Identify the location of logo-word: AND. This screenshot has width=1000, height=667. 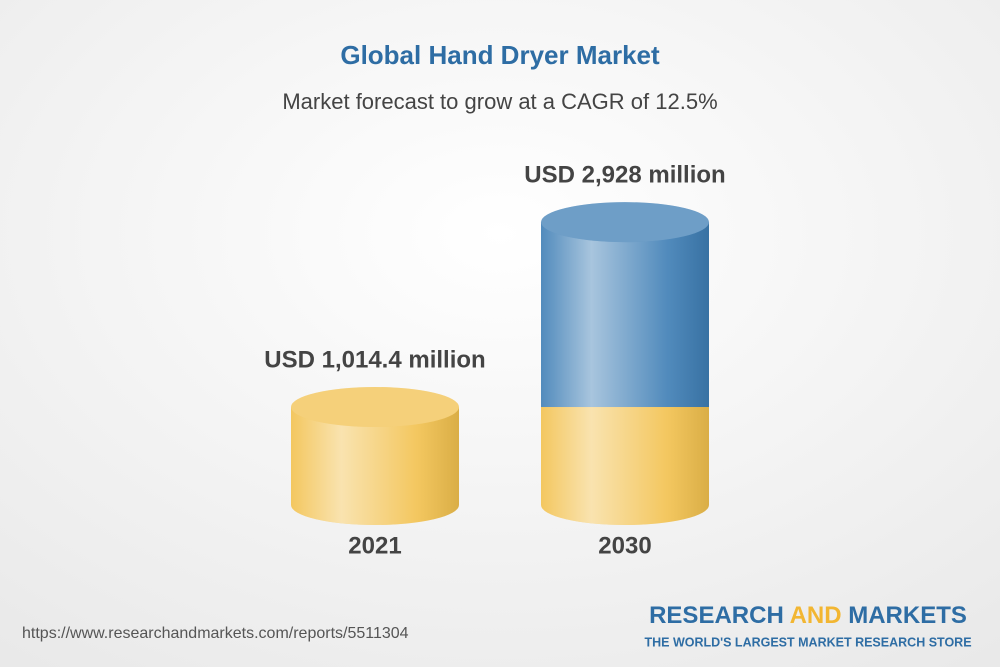
(816, 615).